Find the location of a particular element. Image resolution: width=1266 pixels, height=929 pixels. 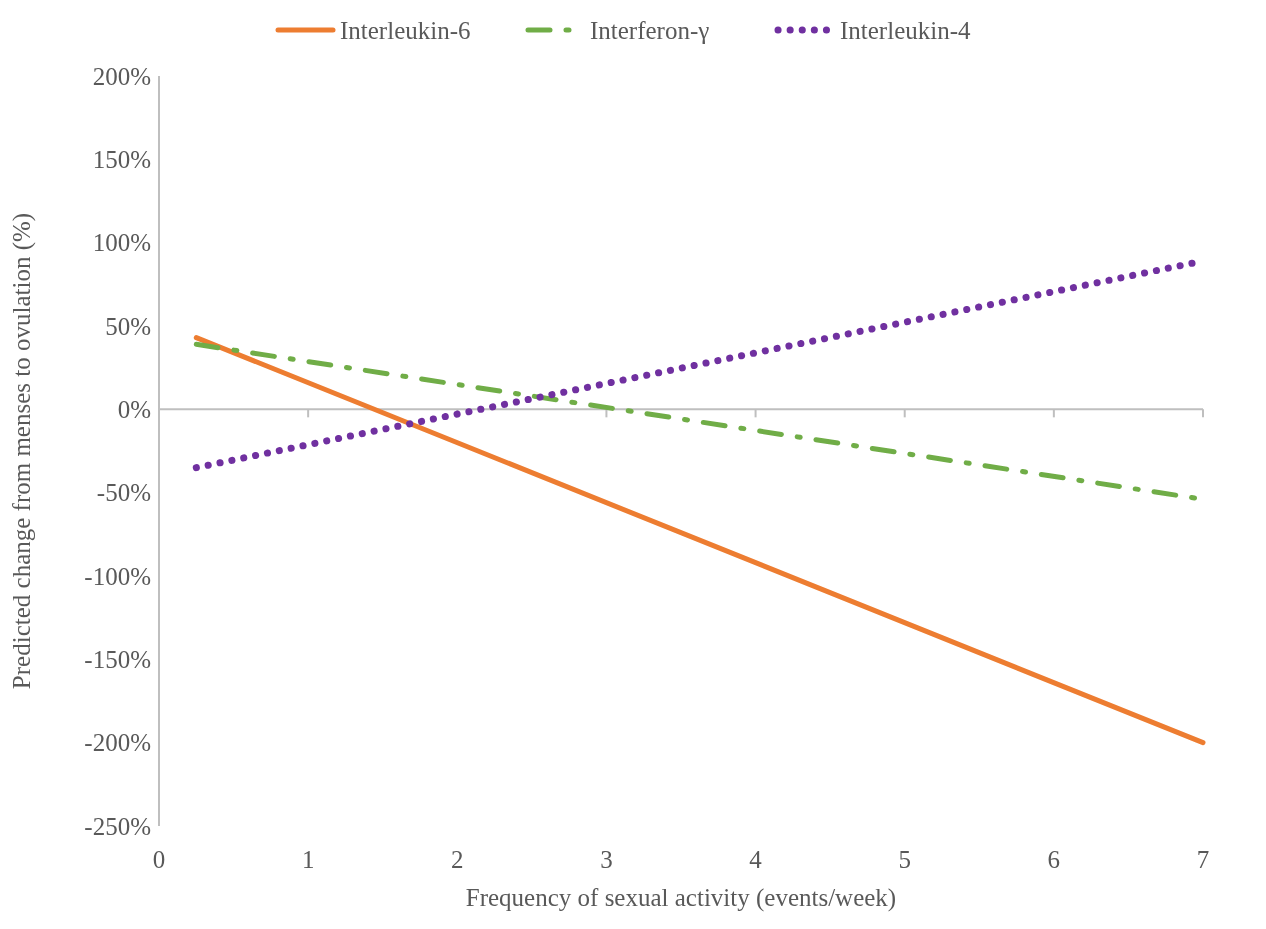

x-tick-label: 3 is located at coordinates (606, 859).